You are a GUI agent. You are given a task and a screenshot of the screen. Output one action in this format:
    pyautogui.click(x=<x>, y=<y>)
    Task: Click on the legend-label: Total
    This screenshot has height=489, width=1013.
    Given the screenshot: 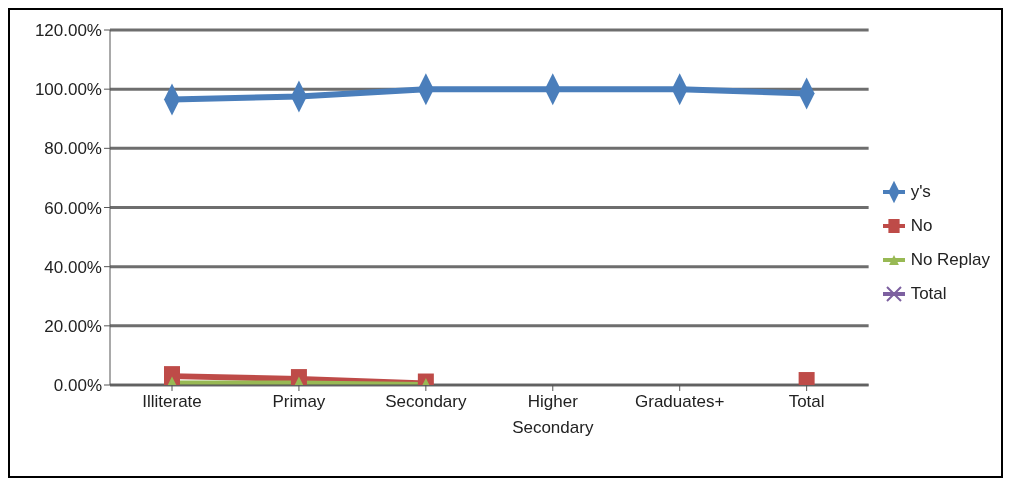 What is the action you would take?
    pyautogui.click(x=928, y=293)
    